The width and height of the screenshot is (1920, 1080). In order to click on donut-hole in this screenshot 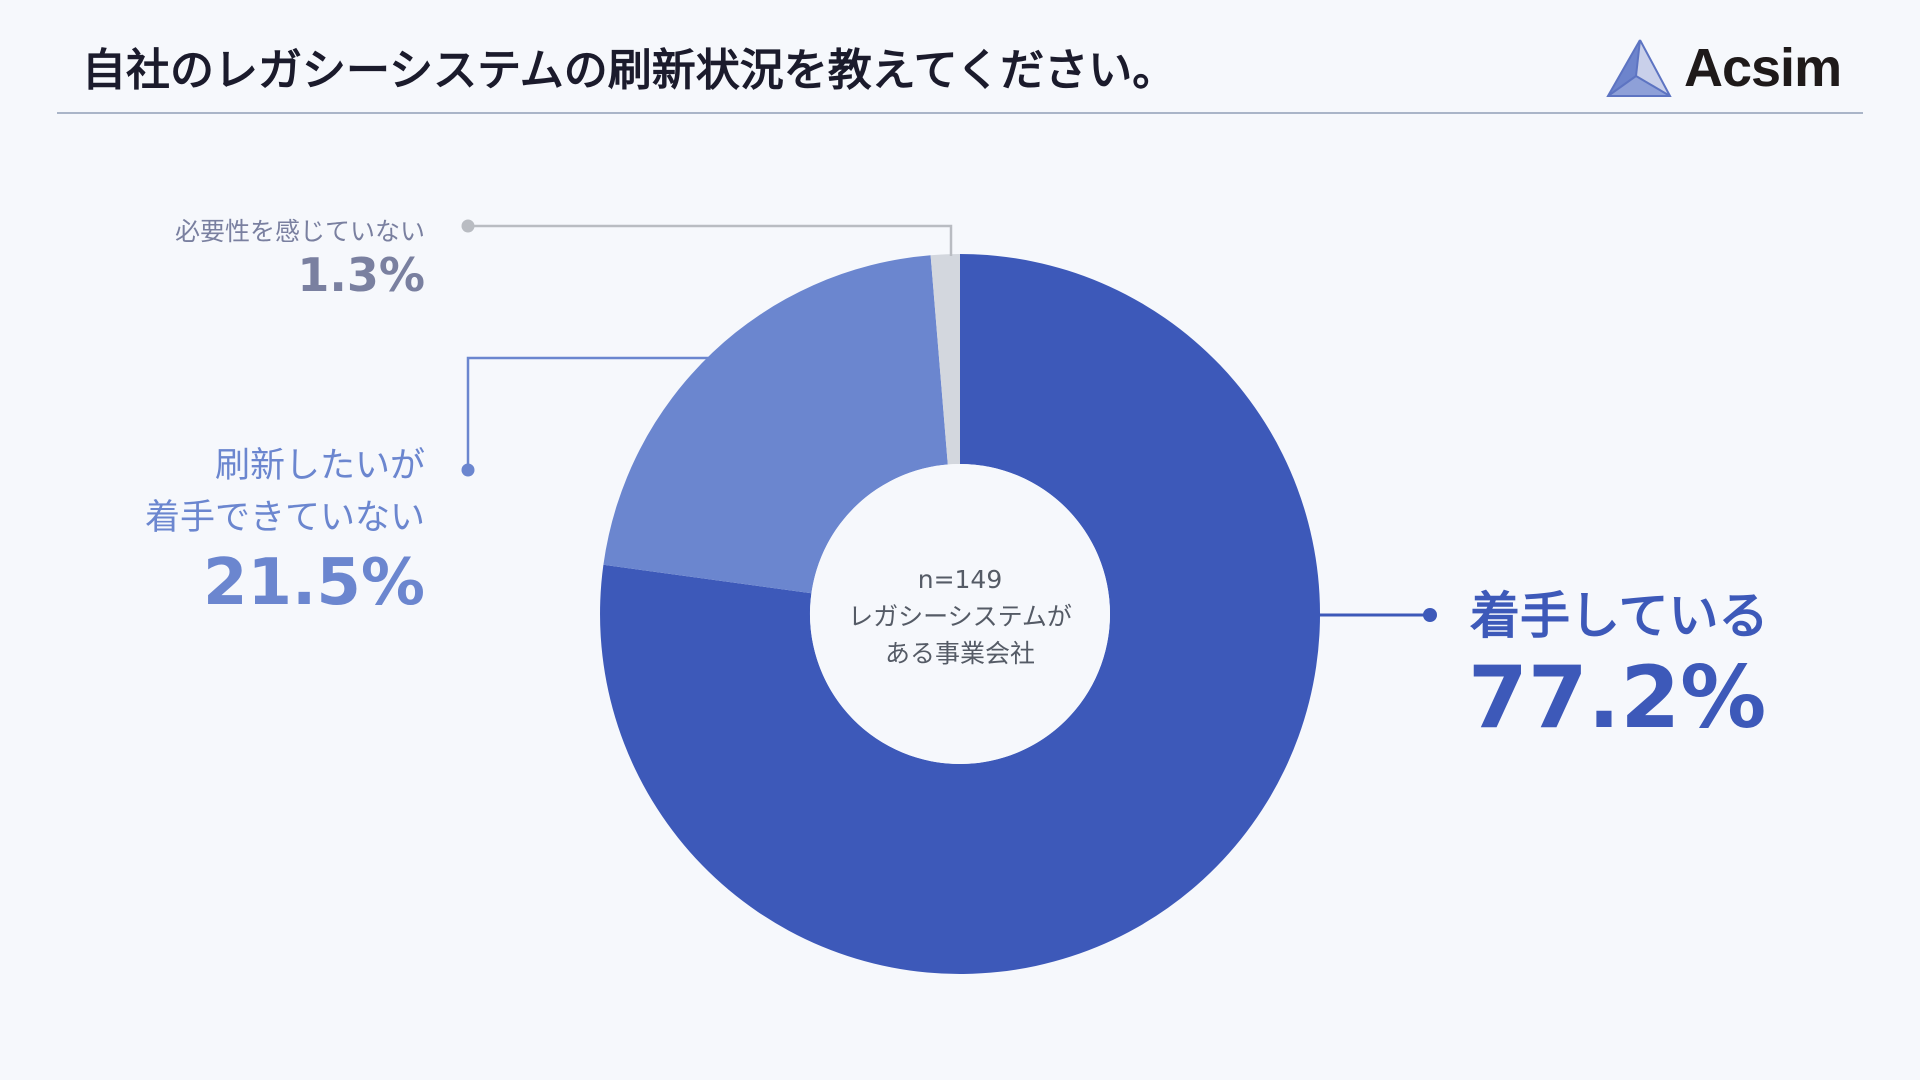, I will do `click(960, 614)`.